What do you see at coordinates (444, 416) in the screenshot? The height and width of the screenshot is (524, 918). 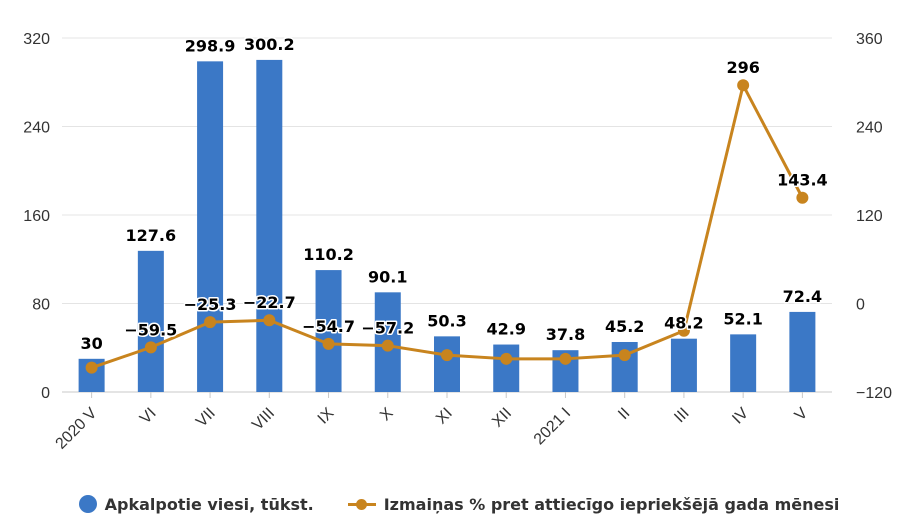 I see `x-tick-label: XI` at bounding box center [444, 416].